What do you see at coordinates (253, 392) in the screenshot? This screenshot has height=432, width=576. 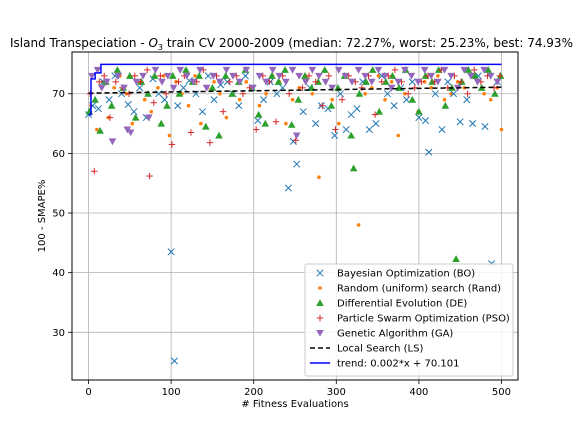 I see `x-tick-label: 200` at bounding box center [253, 392].